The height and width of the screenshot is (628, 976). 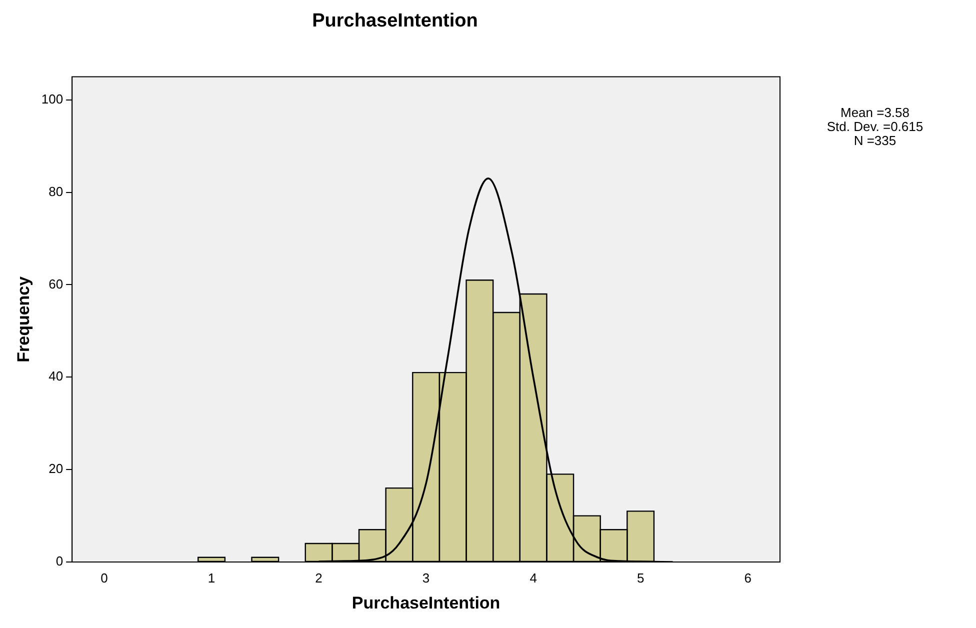 What do you see at coordinates (875, 112) in the screenshot?
I see `text: Mean =3.58` at bounding box center [875, 112].